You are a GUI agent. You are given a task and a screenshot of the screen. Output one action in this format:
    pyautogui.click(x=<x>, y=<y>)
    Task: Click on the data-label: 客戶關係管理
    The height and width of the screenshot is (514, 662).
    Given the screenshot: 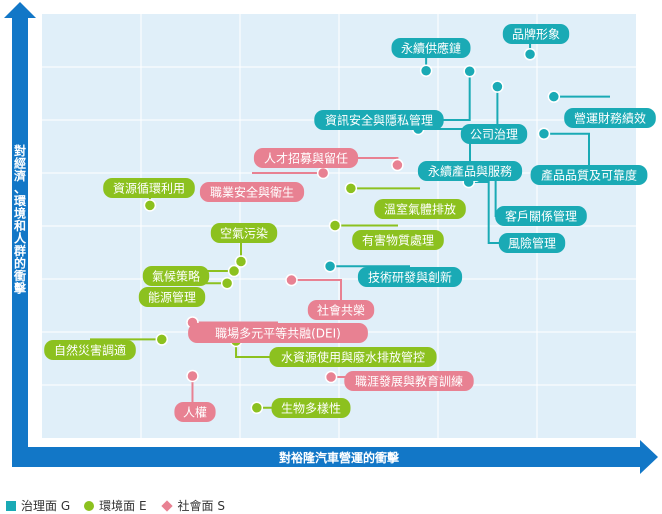 What is the action you would take?
    pyautogui.click(x=541, y=216)
    